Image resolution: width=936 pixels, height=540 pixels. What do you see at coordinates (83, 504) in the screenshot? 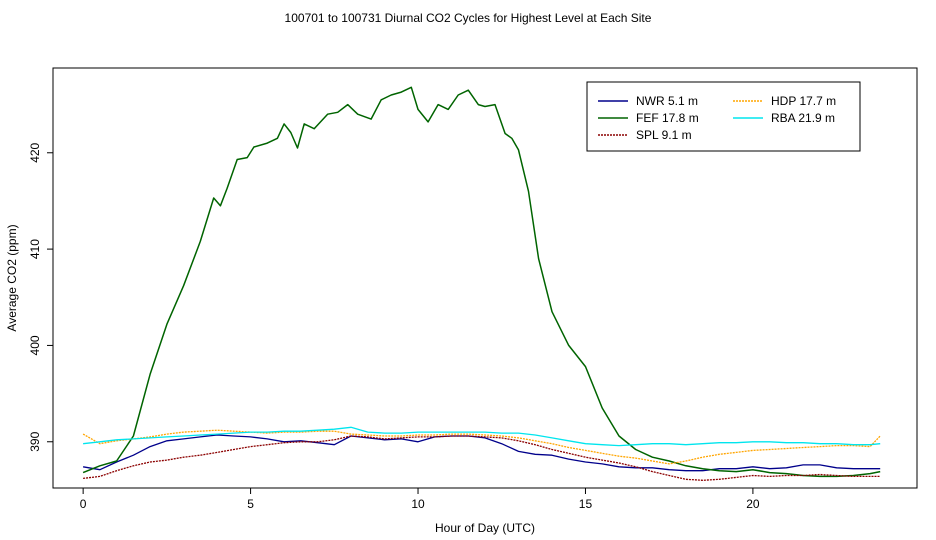
I see `x-tick-label-0: 0` at bounding box center [83, 504].